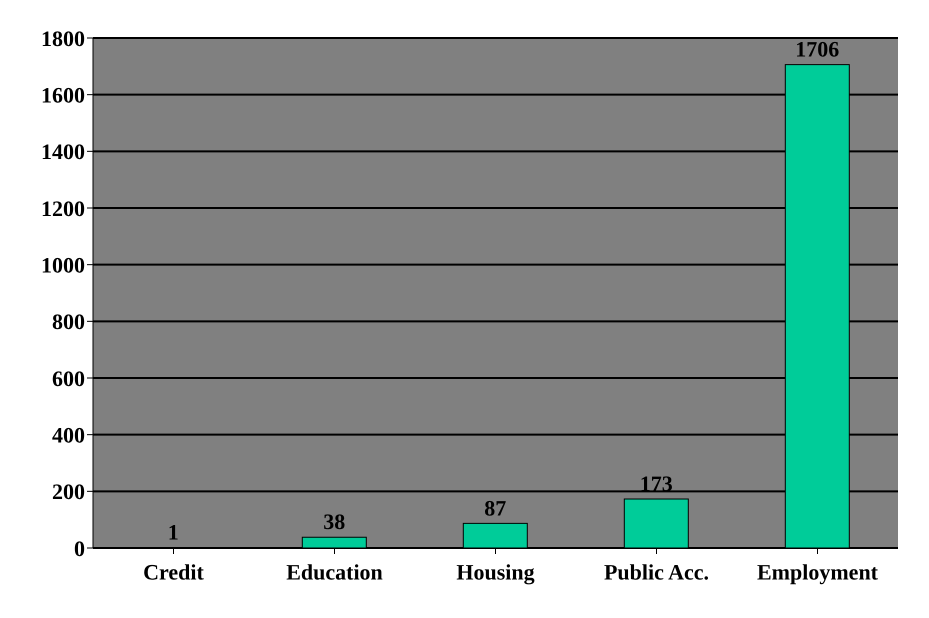 This screenshot has width=929, height=618. I want to click on x-tick-label: Credit, so click(174, 572).